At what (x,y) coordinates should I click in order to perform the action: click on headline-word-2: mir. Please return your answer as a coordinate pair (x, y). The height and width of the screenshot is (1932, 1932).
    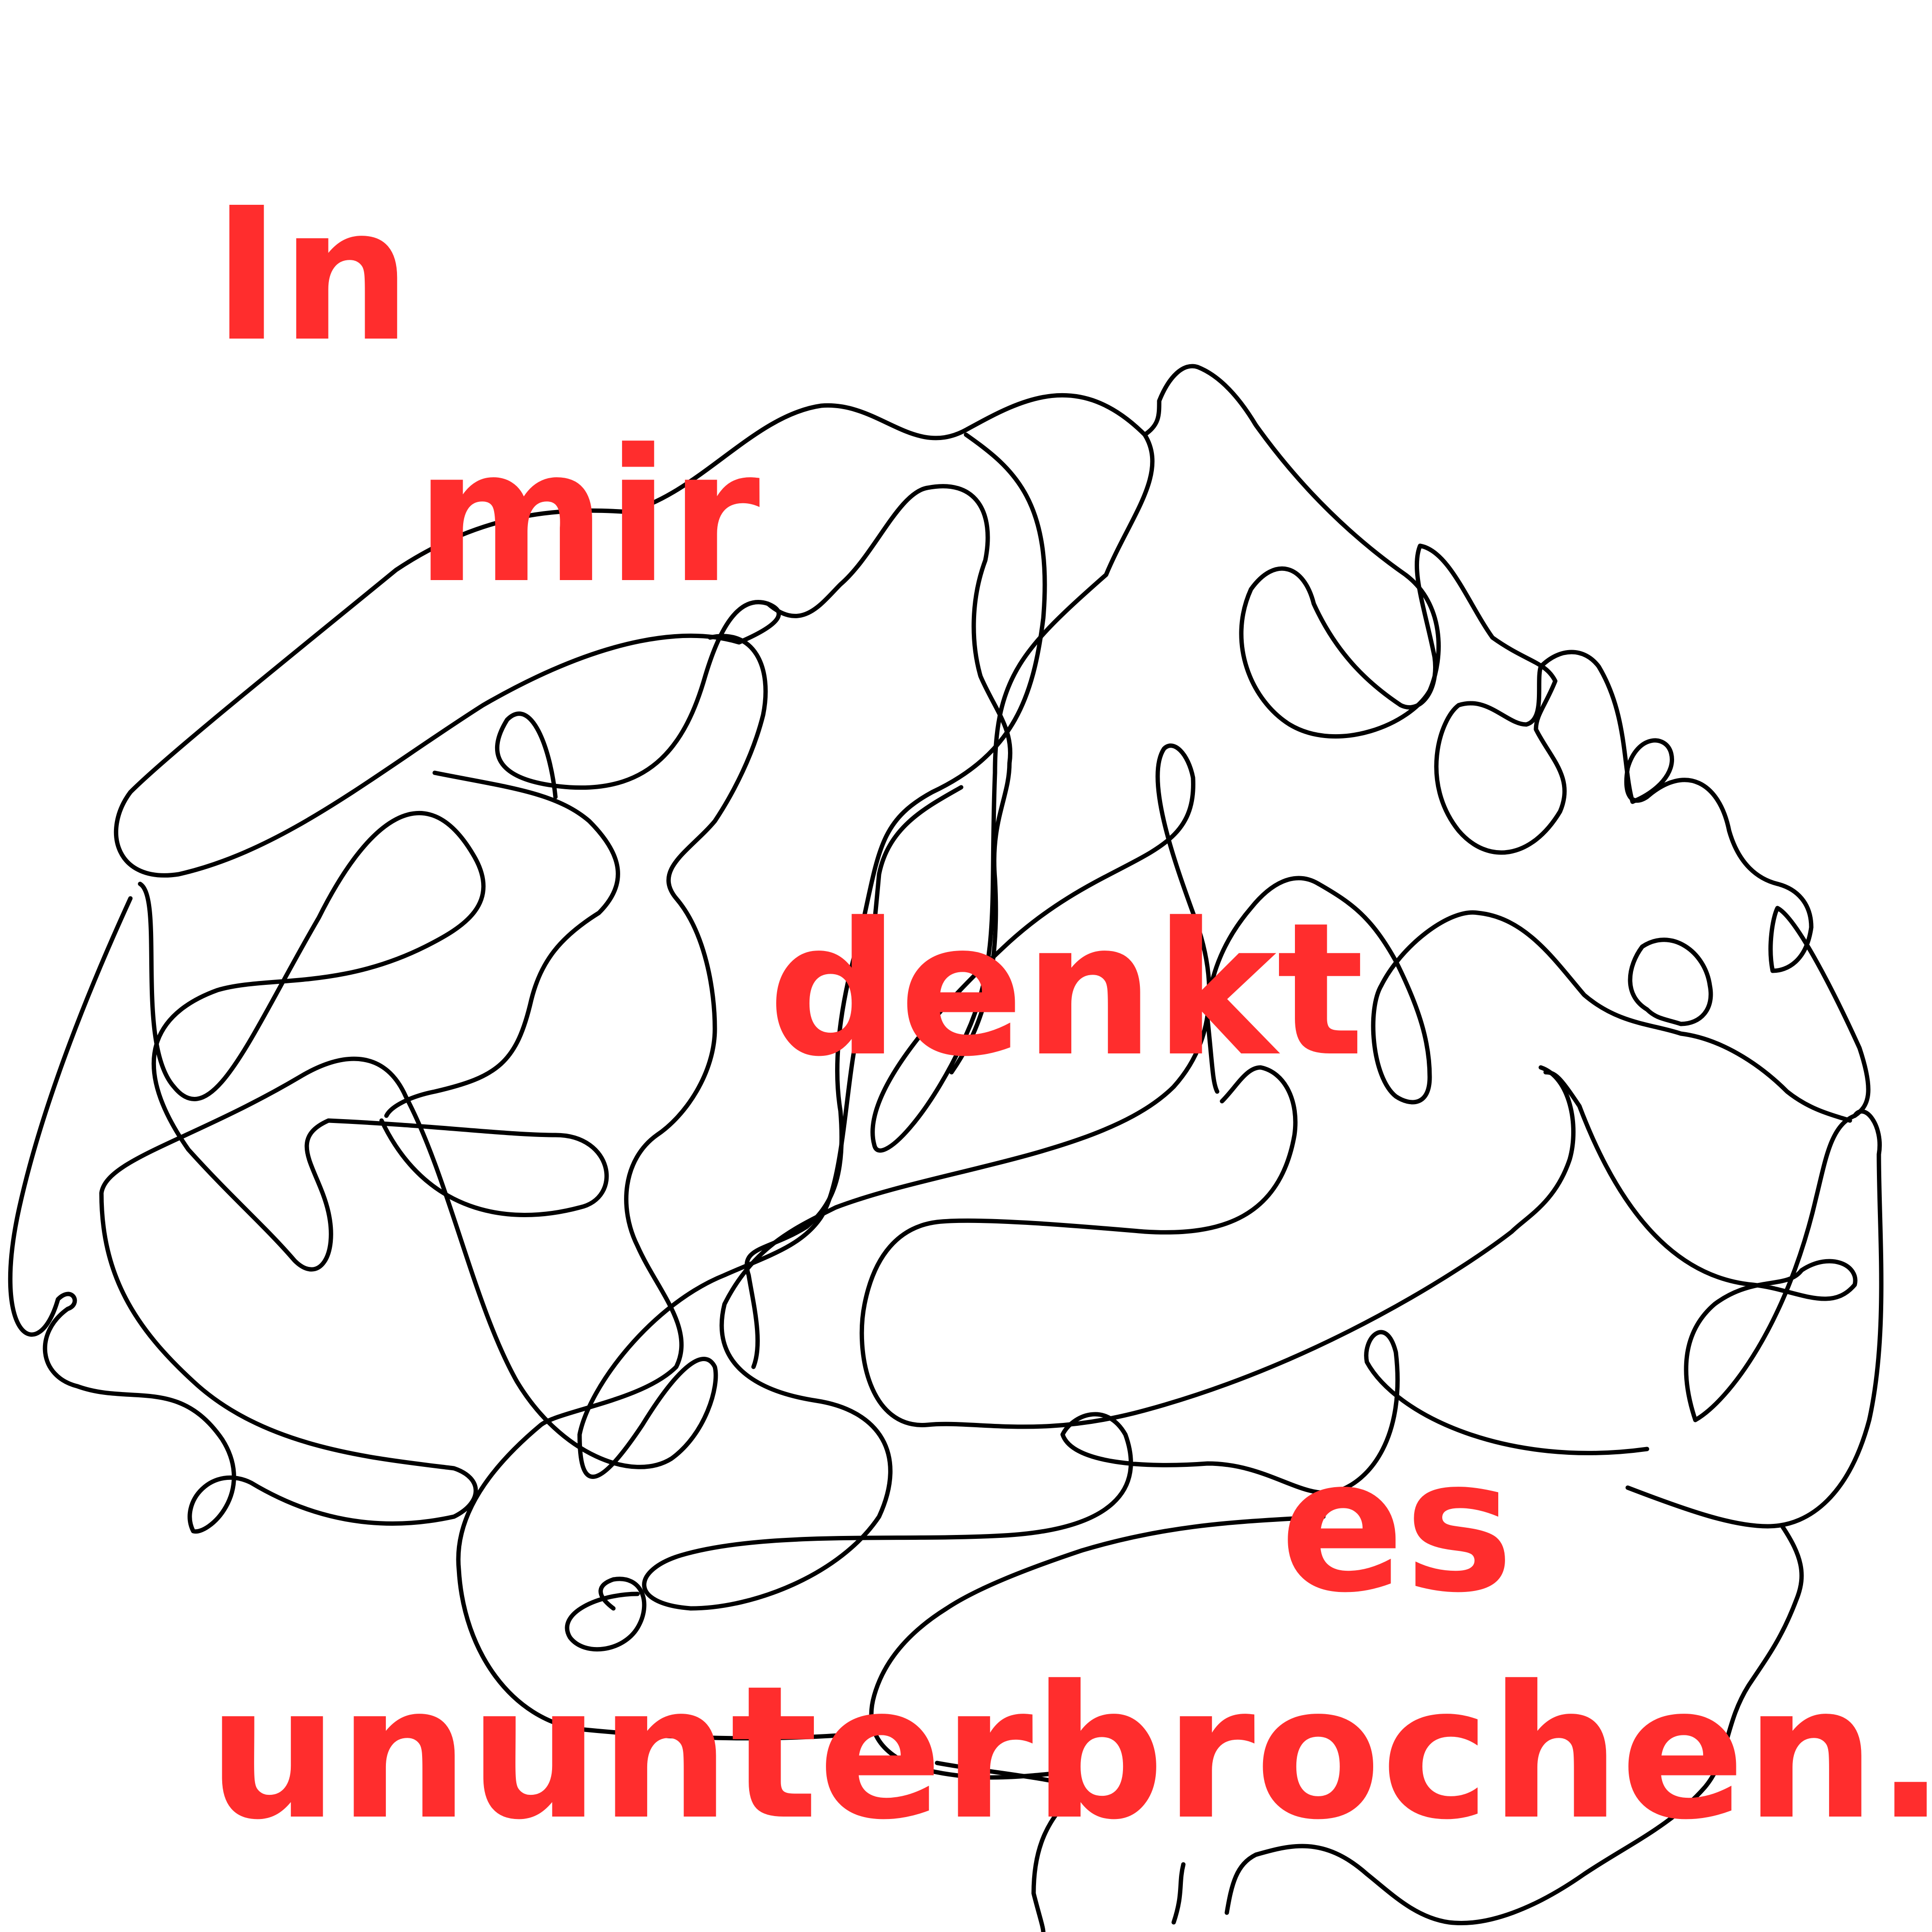
    Looking at the image, I should click on (587, 517).